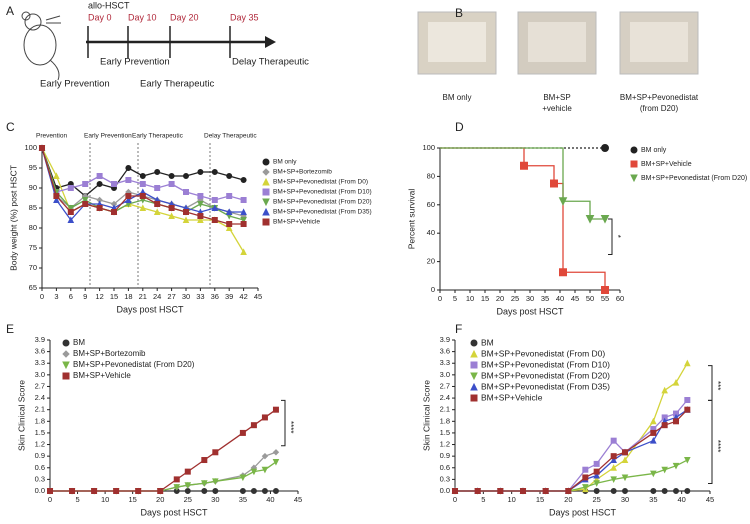 This screenshot has width=750, height=524. What do you see at coordinates (431, 232) in the screenshot?
I see `y-tick-label: 40` at bounding box center [431, 232].